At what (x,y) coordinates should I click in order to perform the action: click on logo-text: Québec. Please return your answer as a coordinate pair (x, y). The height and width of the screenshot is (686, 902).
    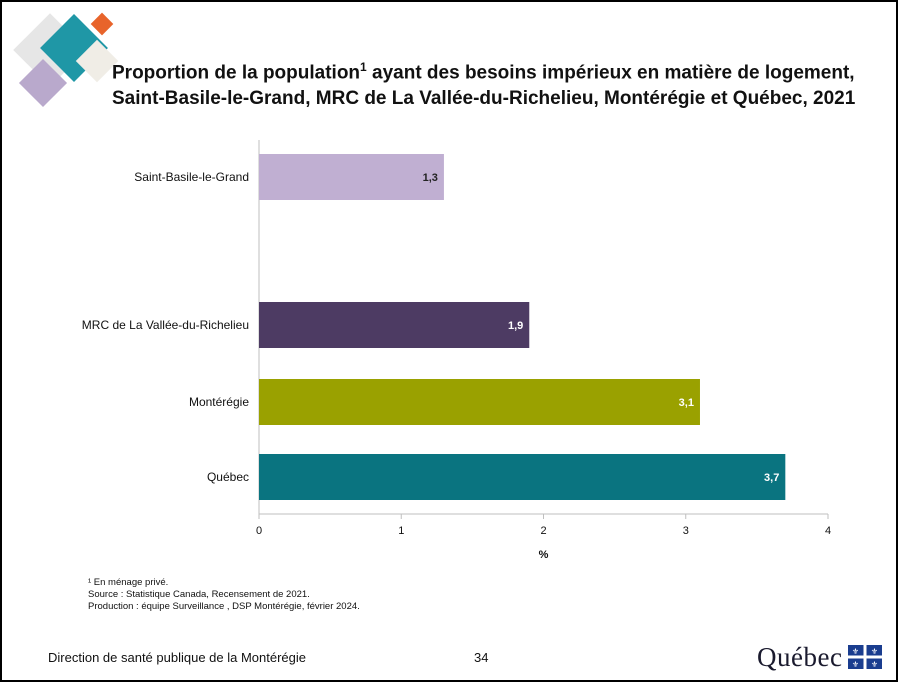
    Looking at the image, I should click on (800, 656).